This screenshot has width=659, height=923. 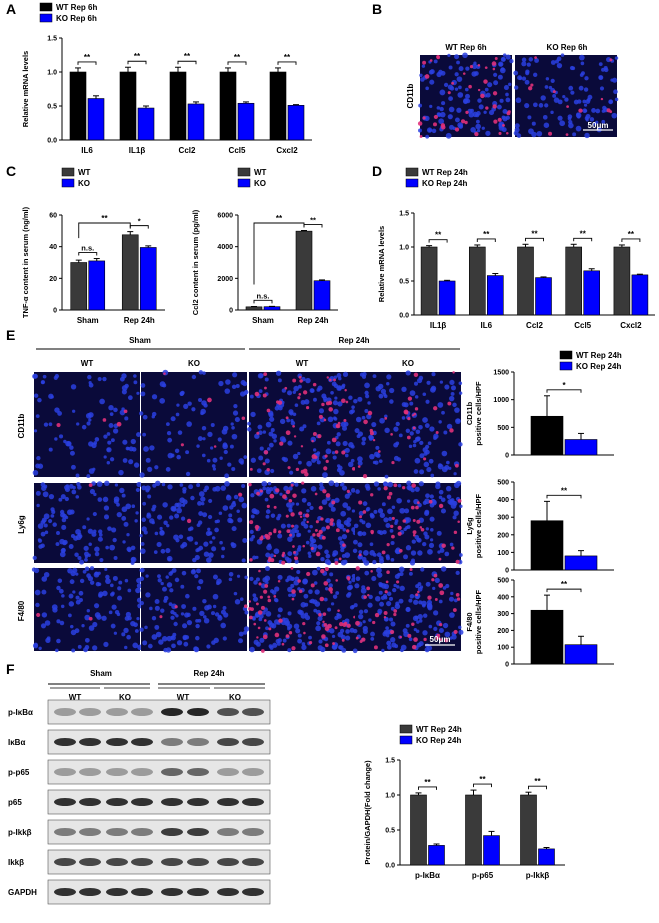 I want to click on legend-swatch, so click(x=46, y=7).